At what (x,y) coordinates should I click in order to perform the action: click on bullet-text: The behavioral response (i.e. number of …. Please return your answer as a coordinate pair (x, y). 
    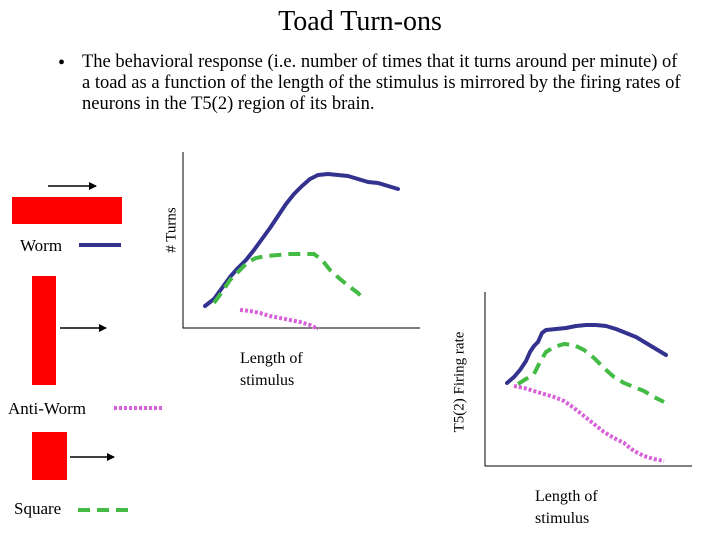
    Looking at the image, I should click on (381, 83).